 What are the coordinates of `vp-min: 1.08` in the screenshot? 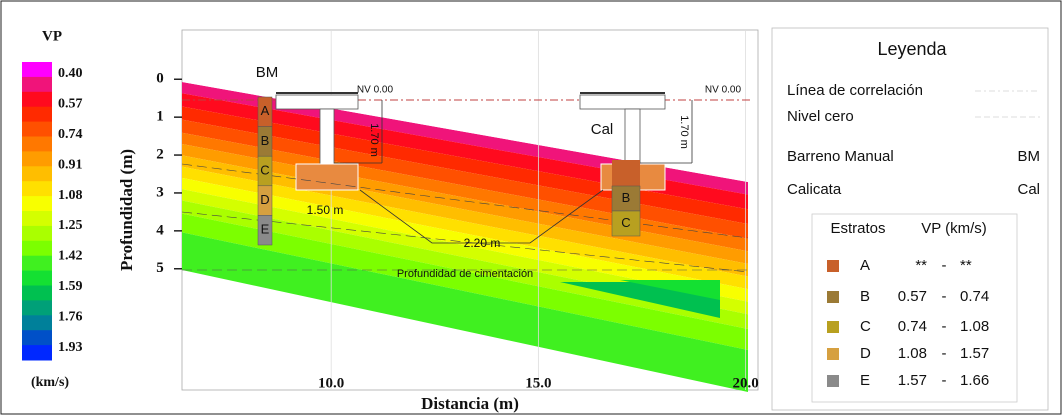 It's located at (912, 353).